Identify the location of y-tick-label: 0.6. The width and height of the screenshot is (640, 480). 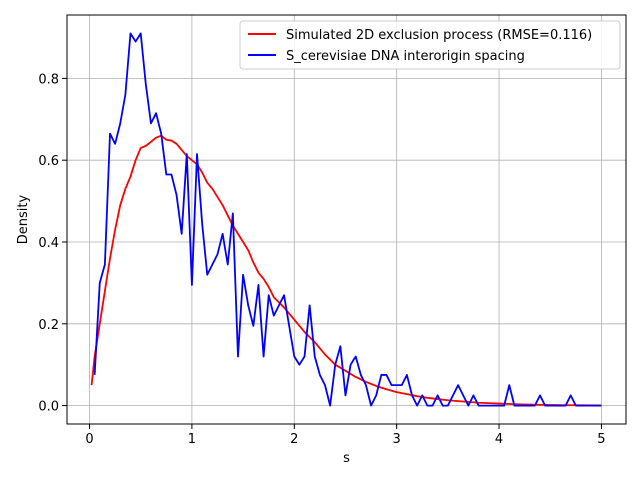
(48, 161).